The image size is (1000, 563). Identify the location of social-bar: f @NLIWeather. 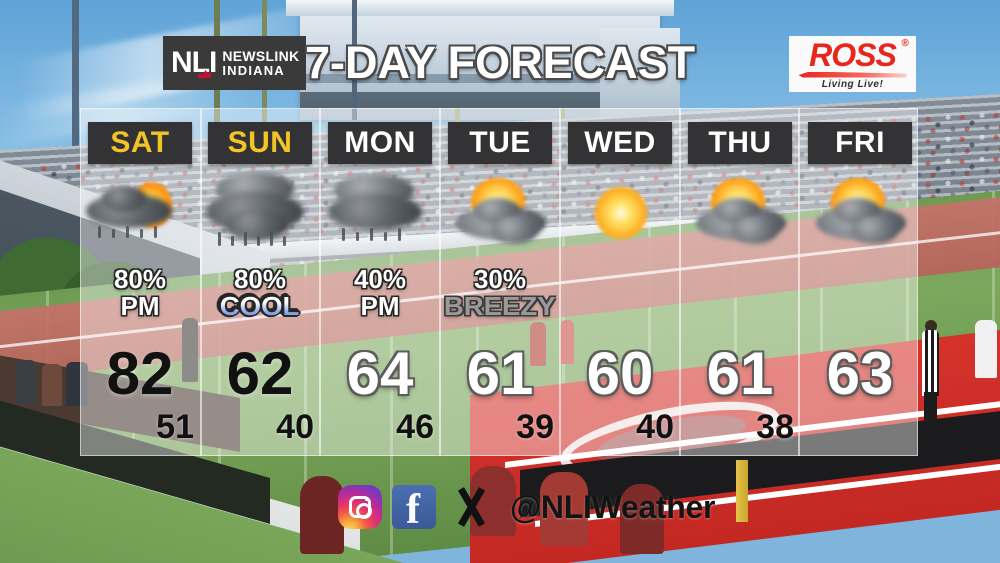
(526, 507).